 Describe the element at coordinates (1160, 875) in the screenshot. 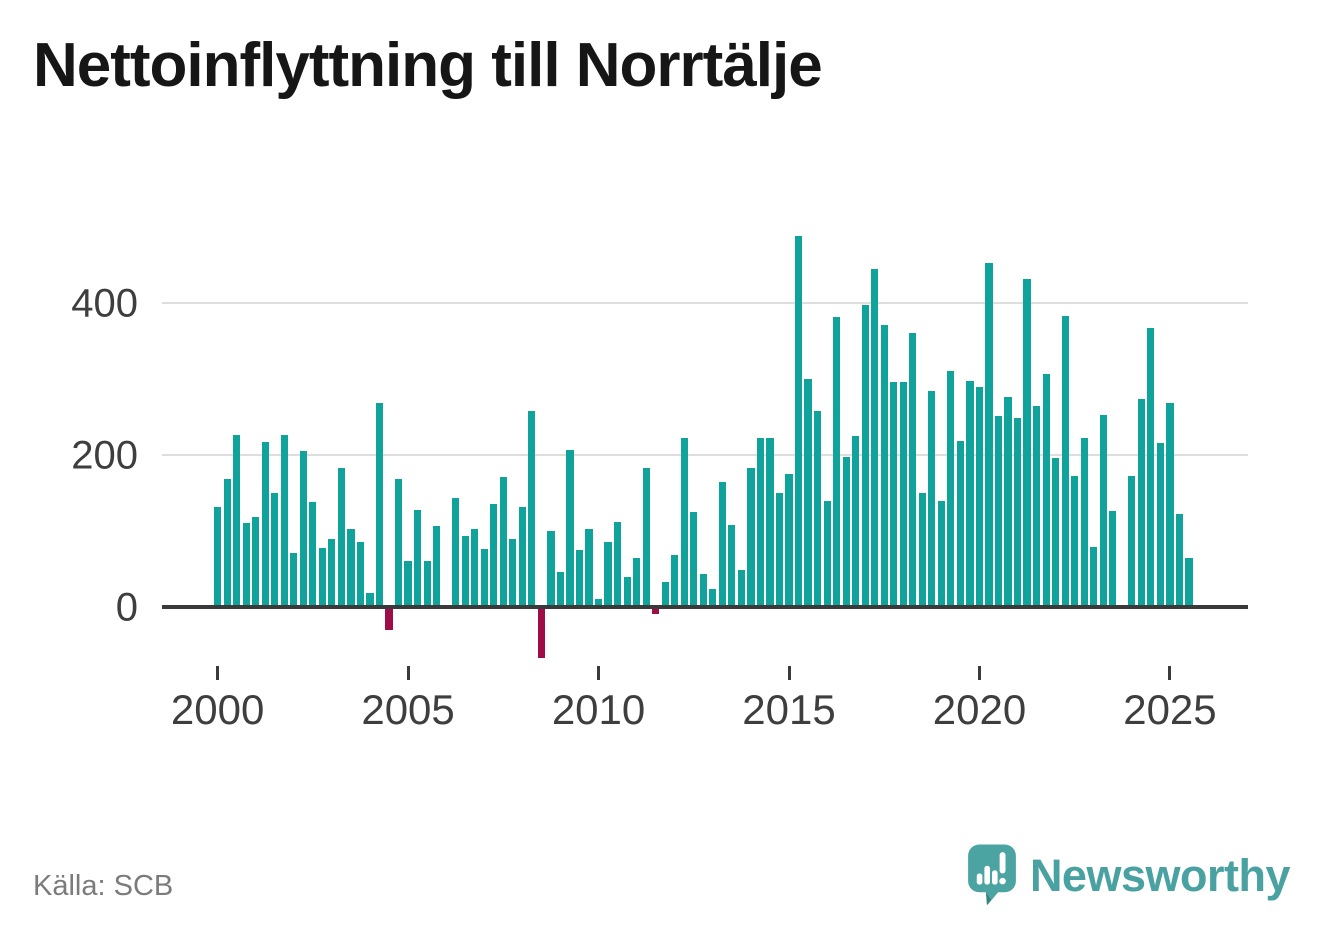

I see `newsworthy-wordmark: Newsworthy` at that location.